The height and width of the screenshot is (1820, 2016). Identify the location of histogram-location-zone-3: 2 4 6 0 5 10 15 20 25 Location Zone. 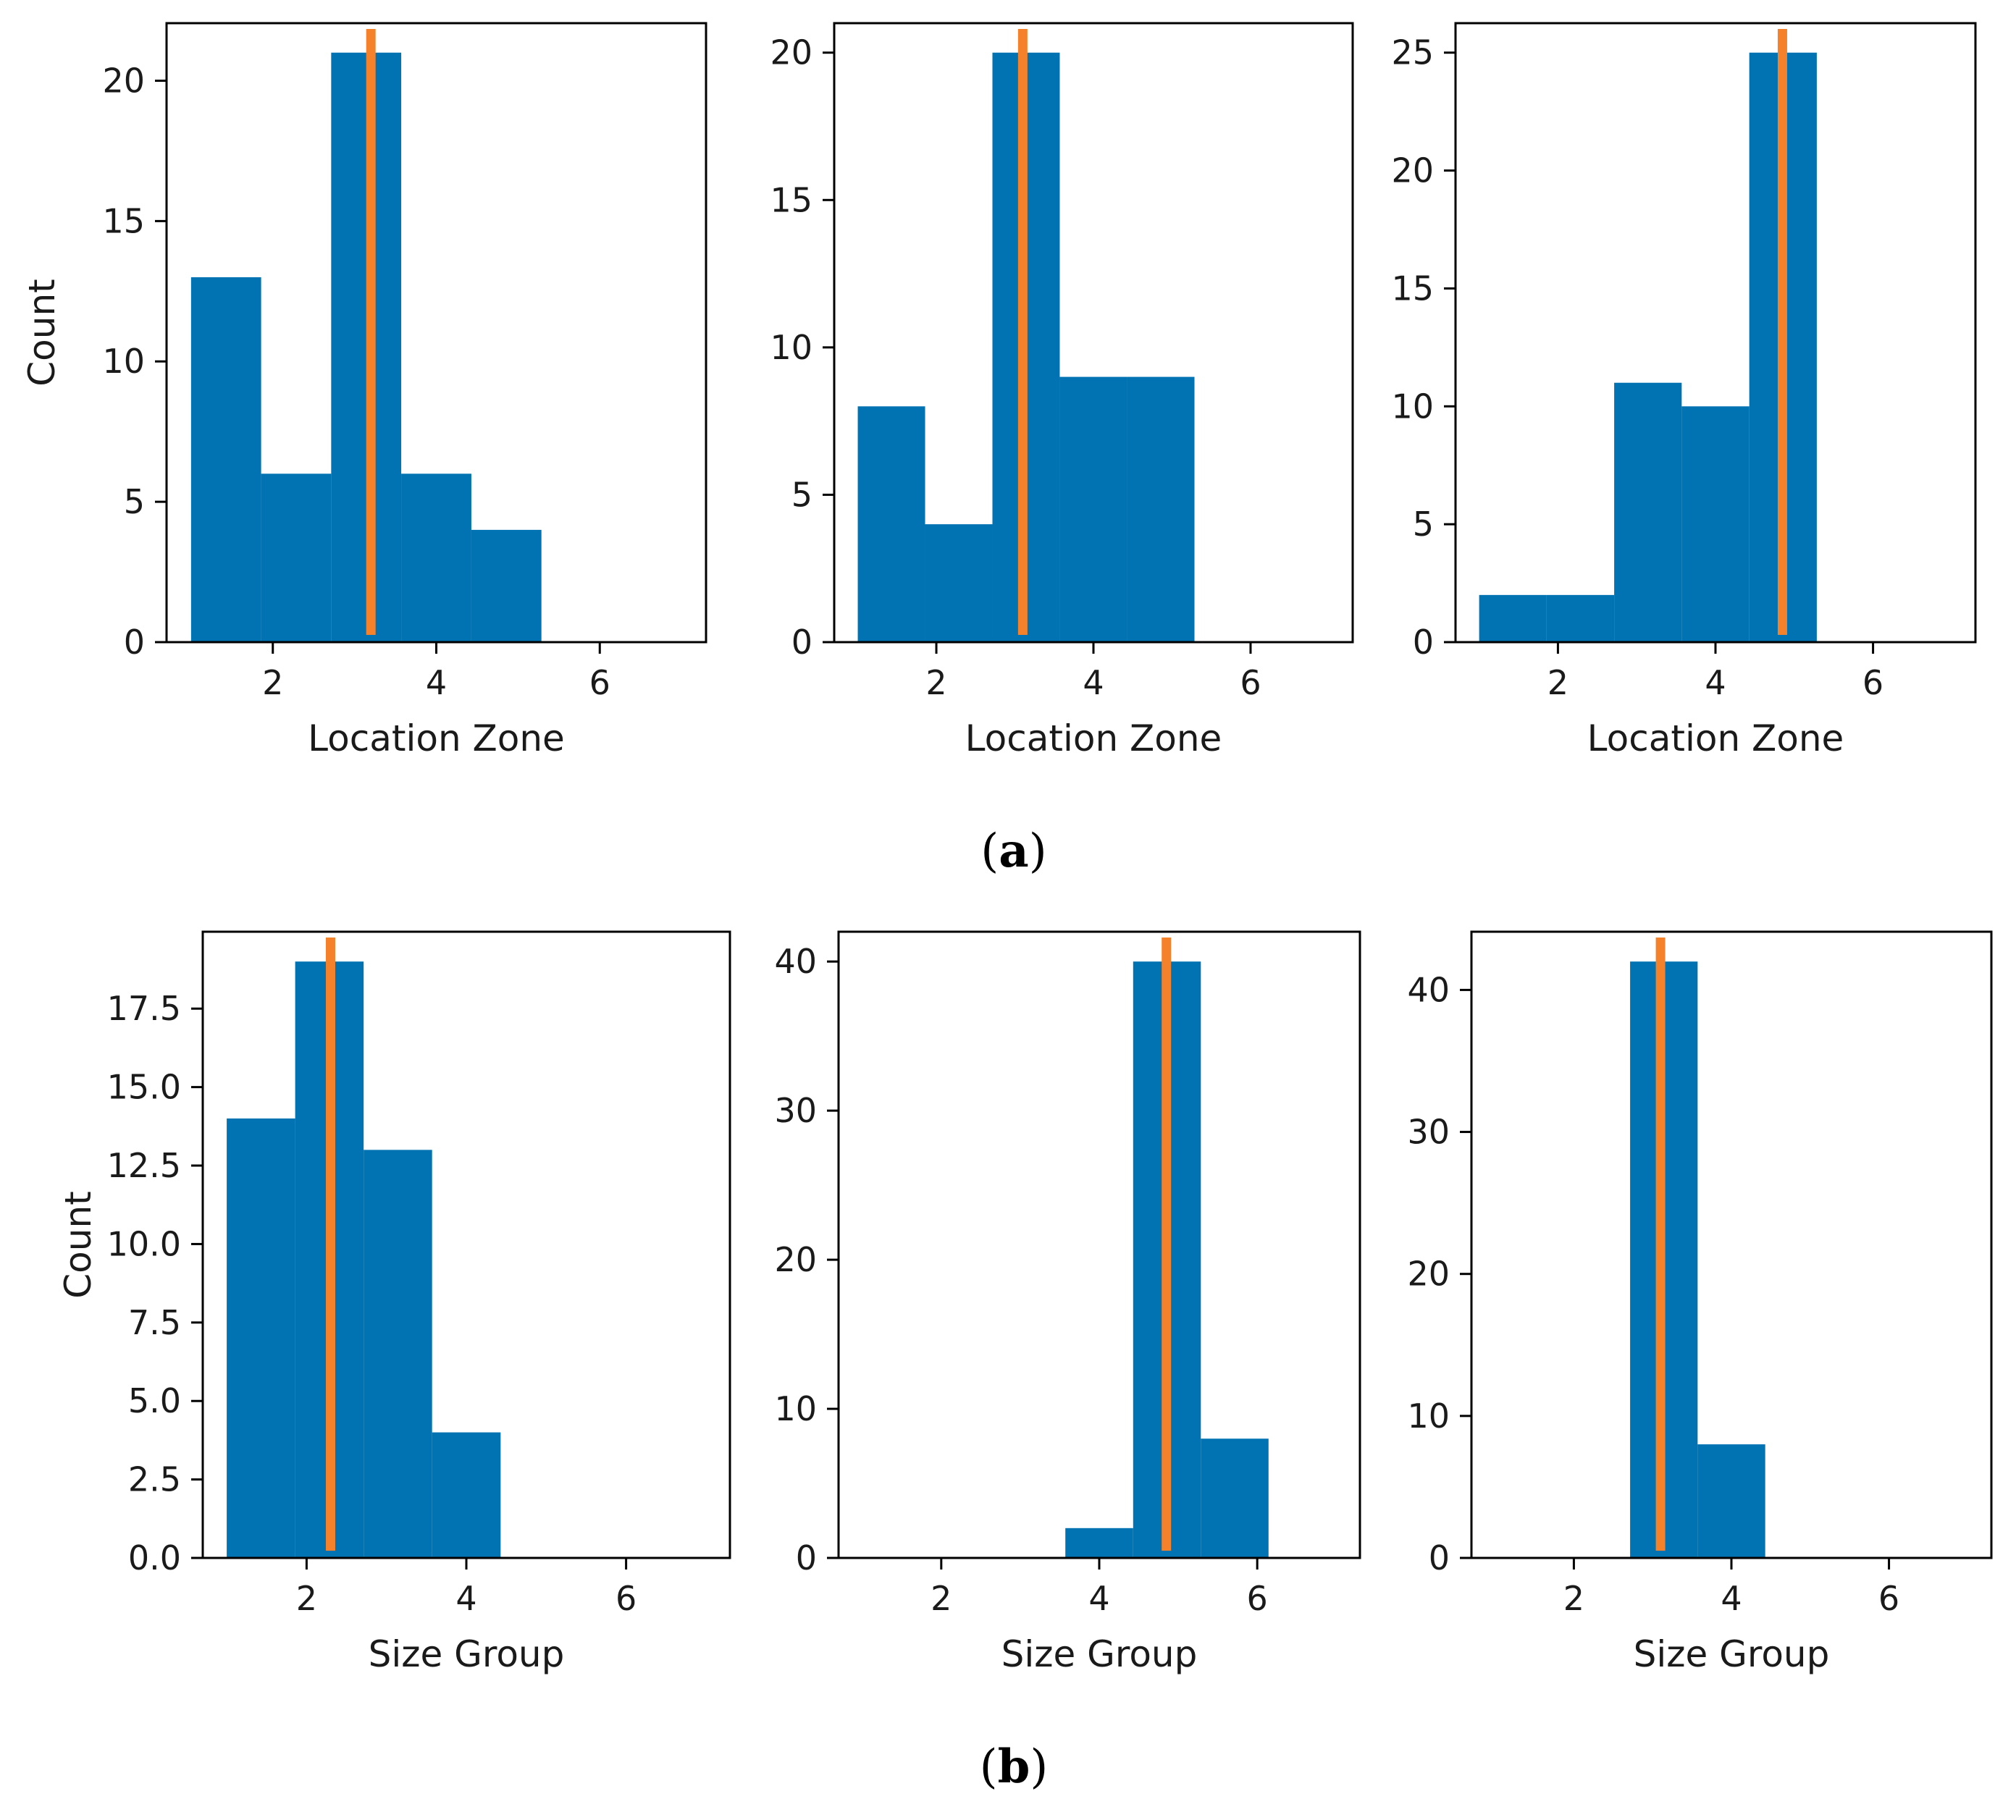
(1684, 391).